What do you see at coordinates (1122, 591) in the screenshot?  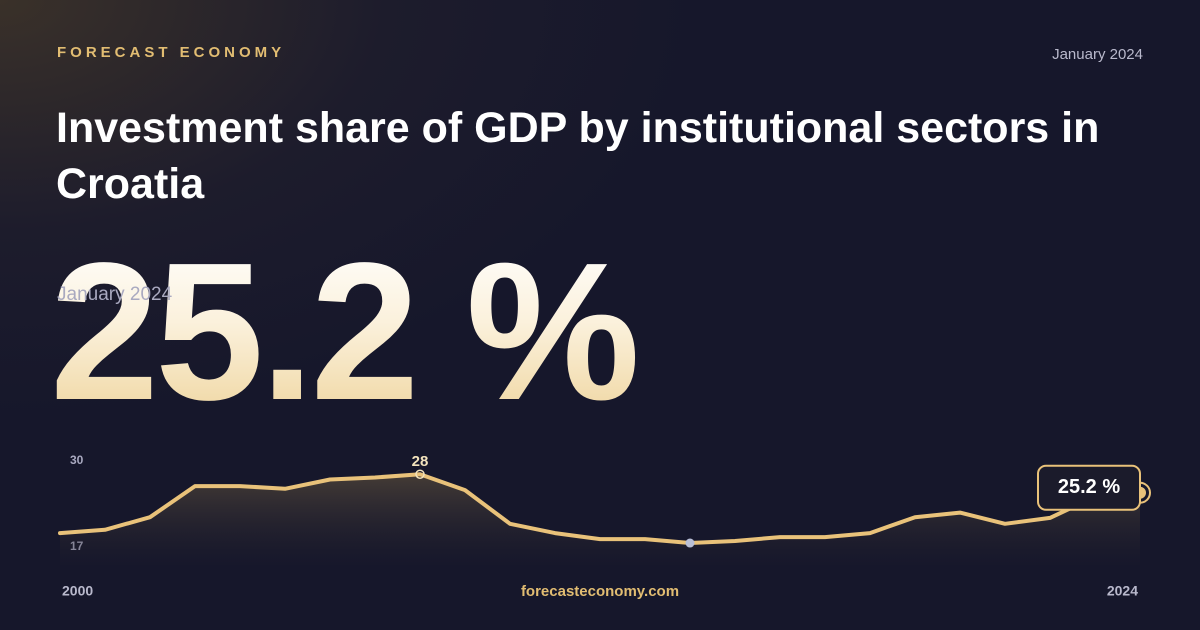 I see `x-tick-label: 2024` at bounding box center [1122, 591].